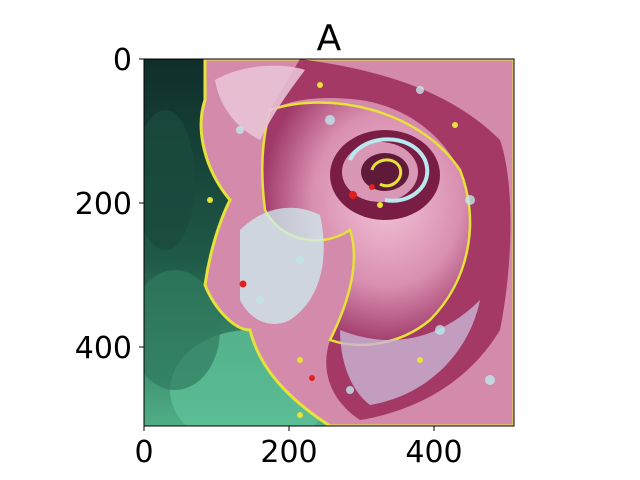 This screenshot has height=480, width=640. Describe the element at coordinates (329, 38) in the screenshot. I see `figure-title: A` at that location.